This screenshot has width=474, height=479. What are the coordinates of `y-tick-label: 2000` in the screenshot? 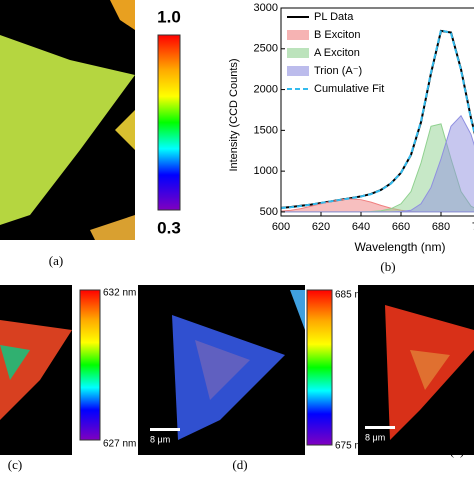 It's located at (266, 89).